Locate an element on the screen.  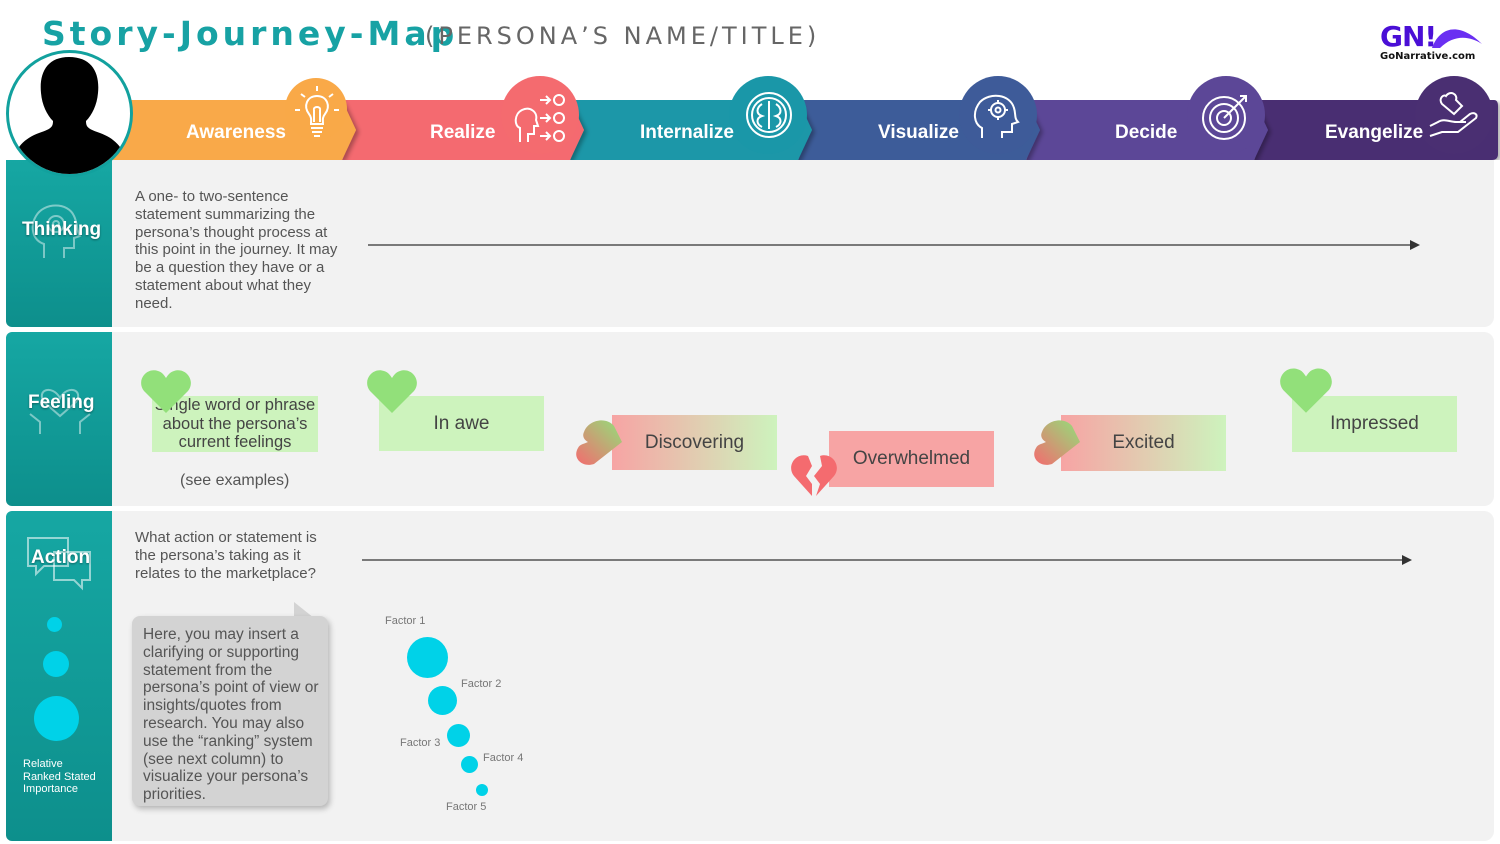
action-arrow is located at coordinates (887, 560).